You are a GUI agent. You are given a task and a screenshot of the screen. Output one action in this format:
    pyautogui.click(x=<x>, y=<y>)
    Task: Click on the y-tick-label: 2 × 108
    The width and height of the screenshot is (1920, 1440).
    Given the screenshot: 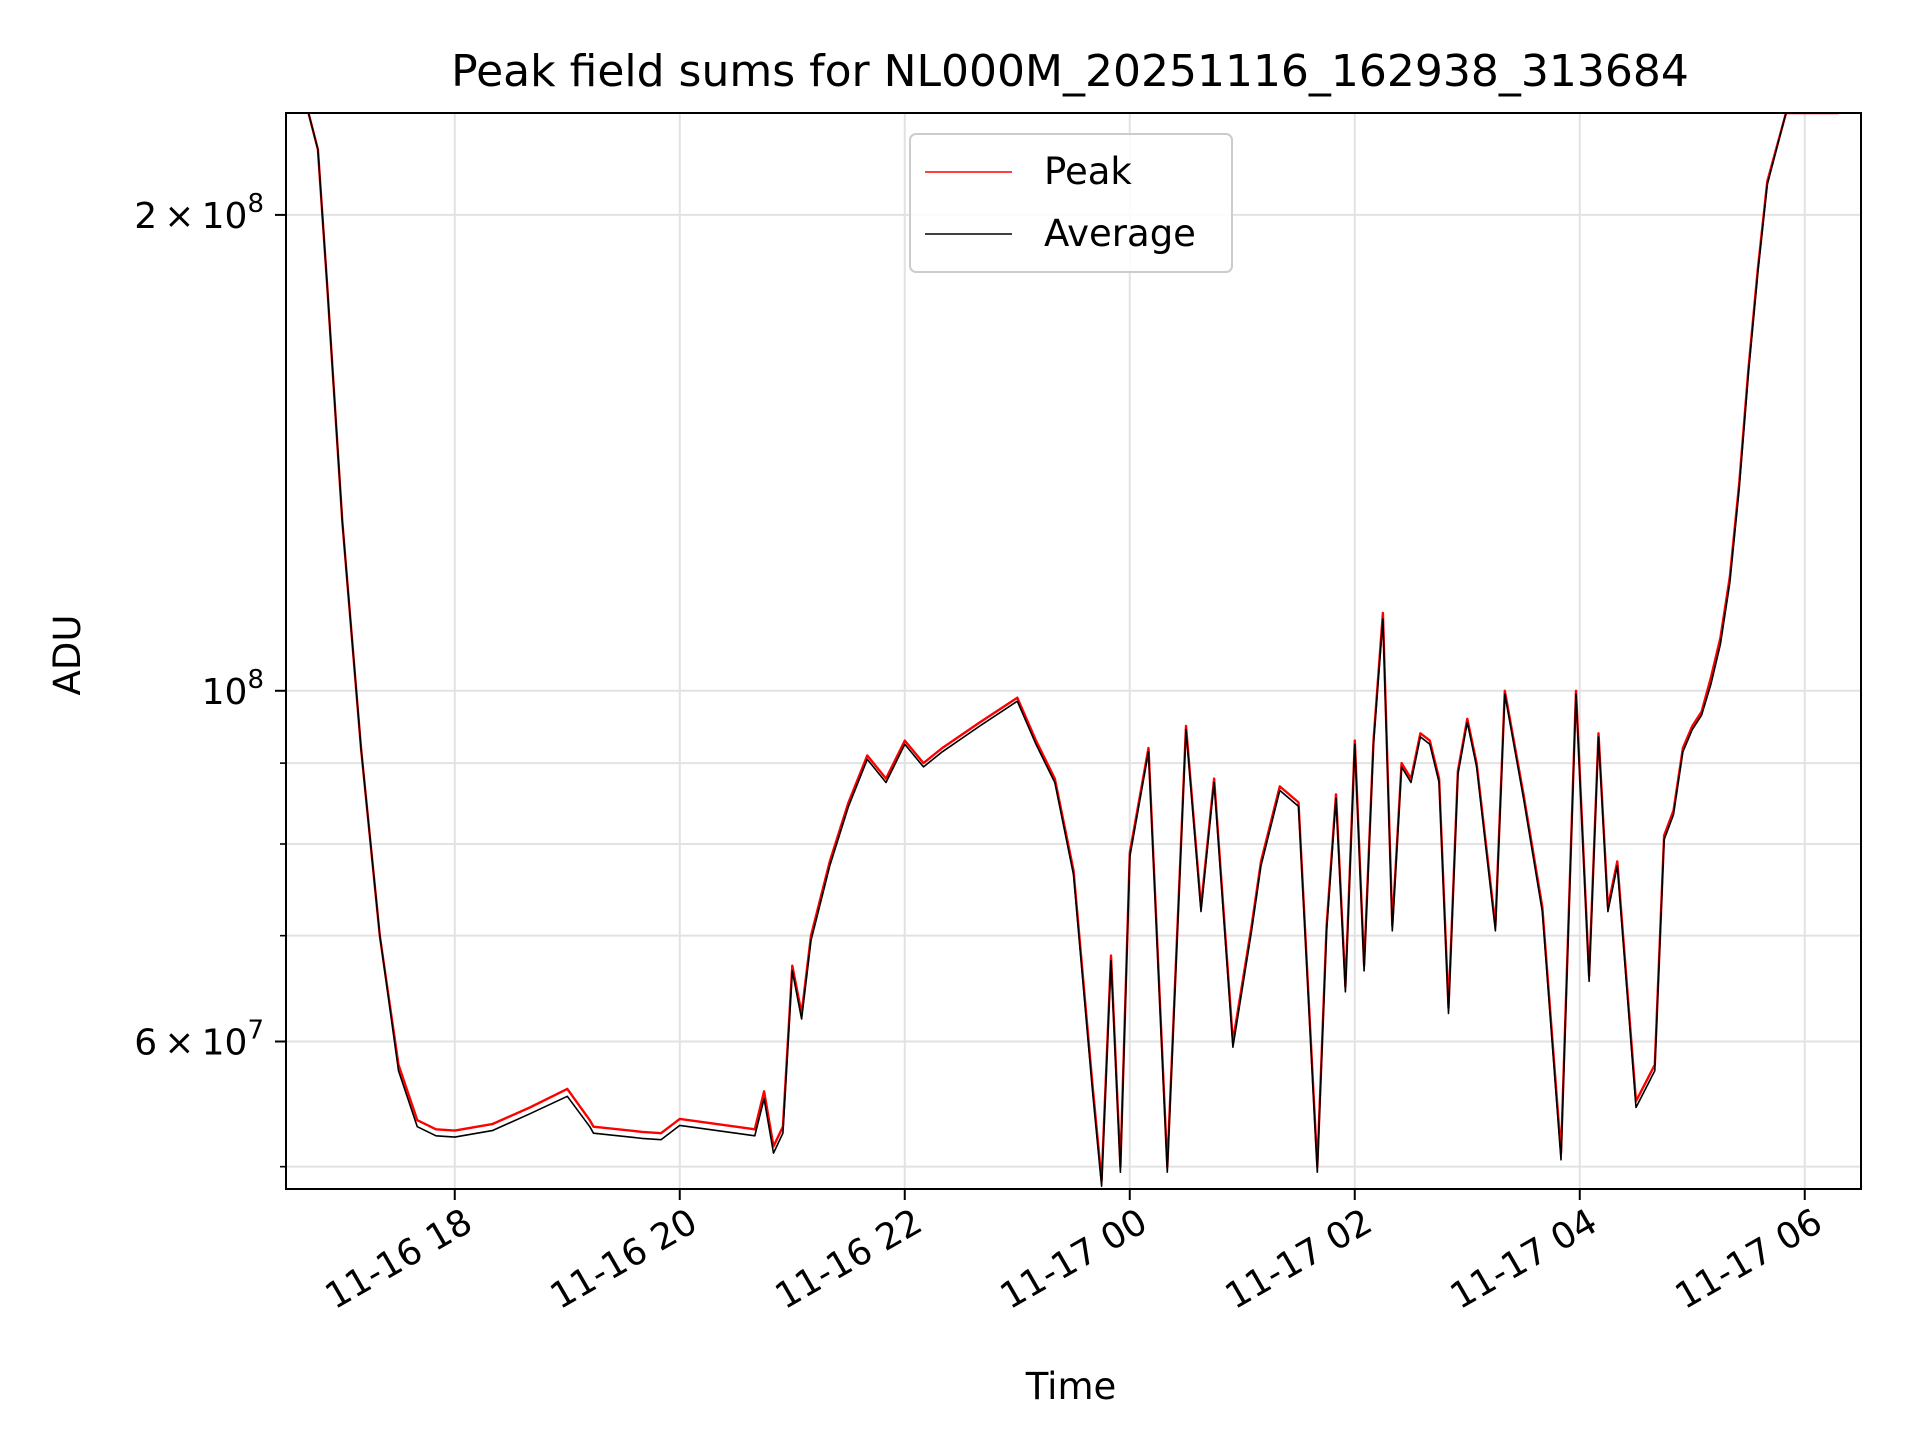 What is the action you would take?
    pyautogui.click(x=199, y=213)
    